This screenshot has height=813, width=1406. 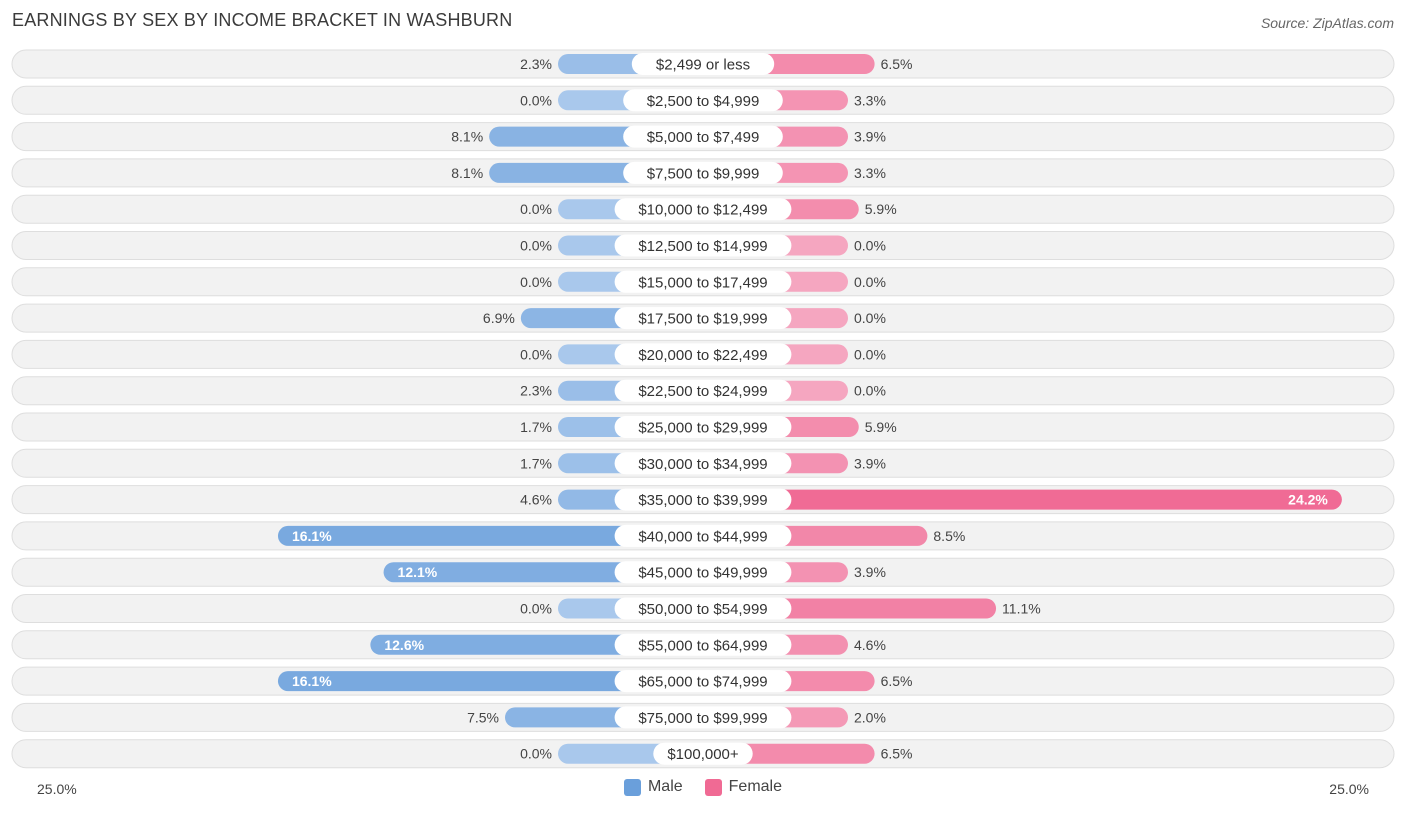 I want to click on legend-label-male: Male, so click(x=665, y=786).